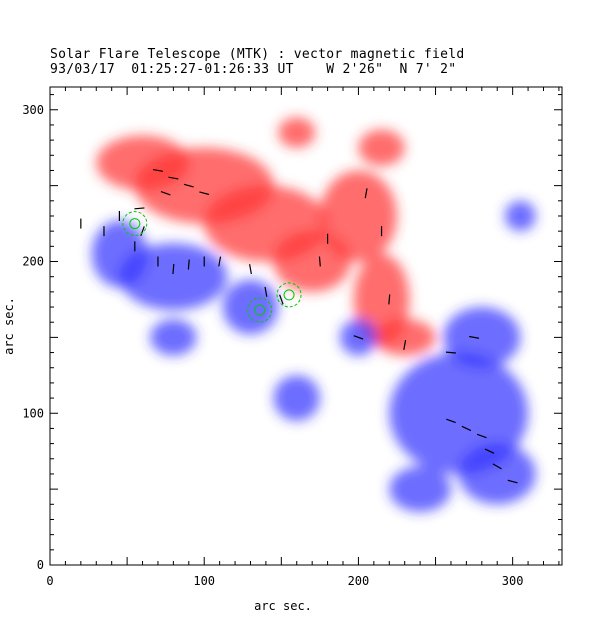 This screenshot has width=612, height=617. I want to click on y-tick-label: 0, so click(40, 565).